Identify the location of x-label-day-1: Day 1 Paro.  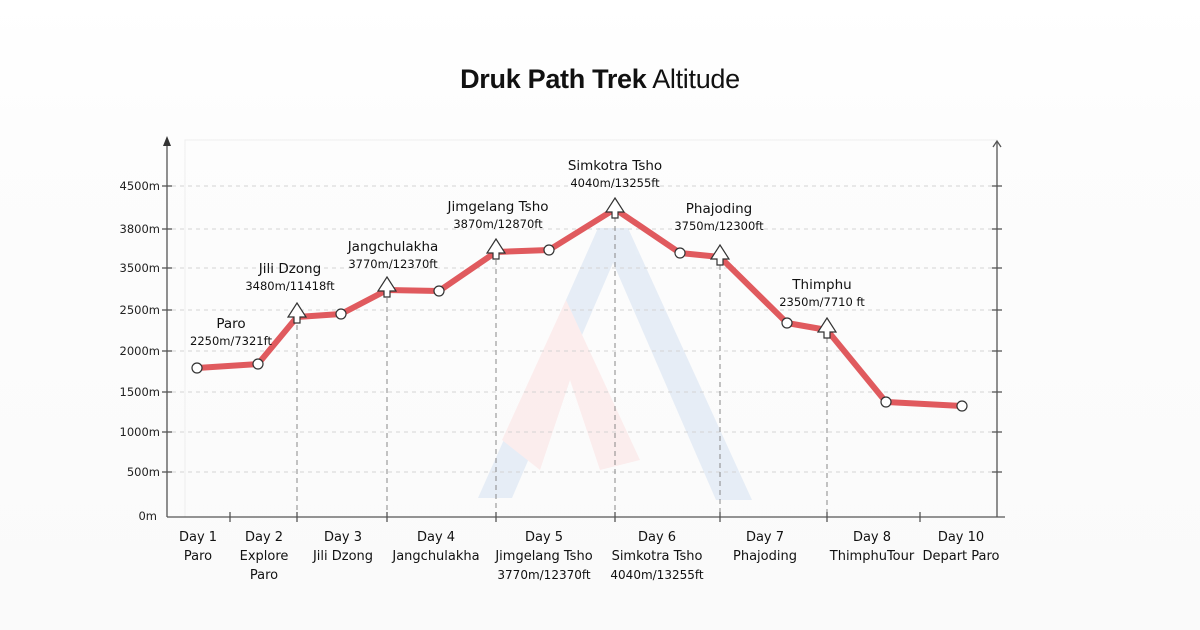
(198, 547).